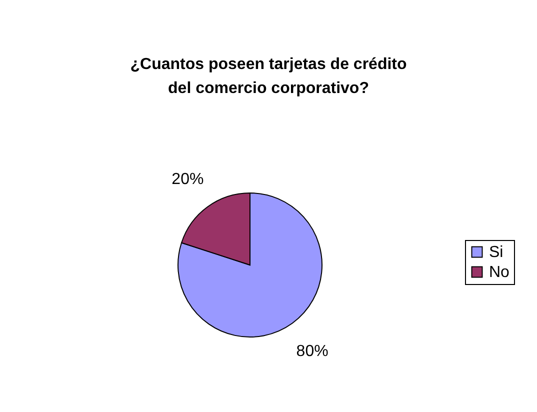 The height and width of the screenshot is (412, 537). What do you see at coordinates (250, 265) in the screenshot?
I see `pie-slice` at bounding box center [250, 265].